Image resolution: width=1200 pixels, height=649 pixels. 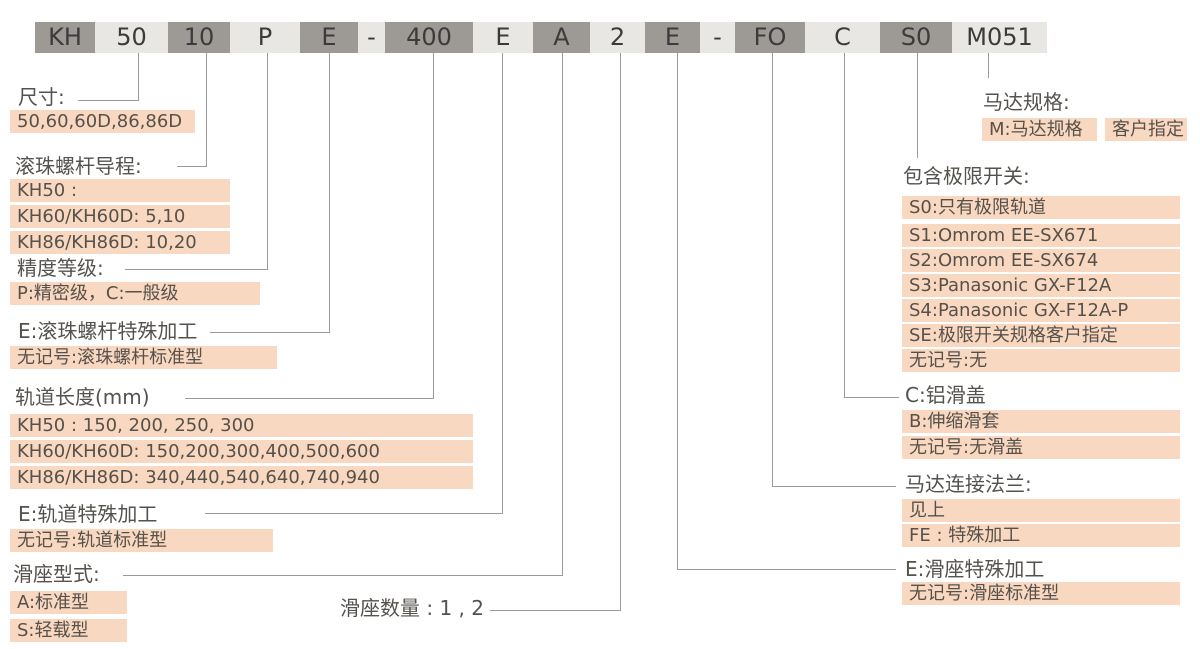 What do you see at coordinates (988, 65) in the screenshot?
I see `connector-motor-spec` at bounding box center [988, 65].